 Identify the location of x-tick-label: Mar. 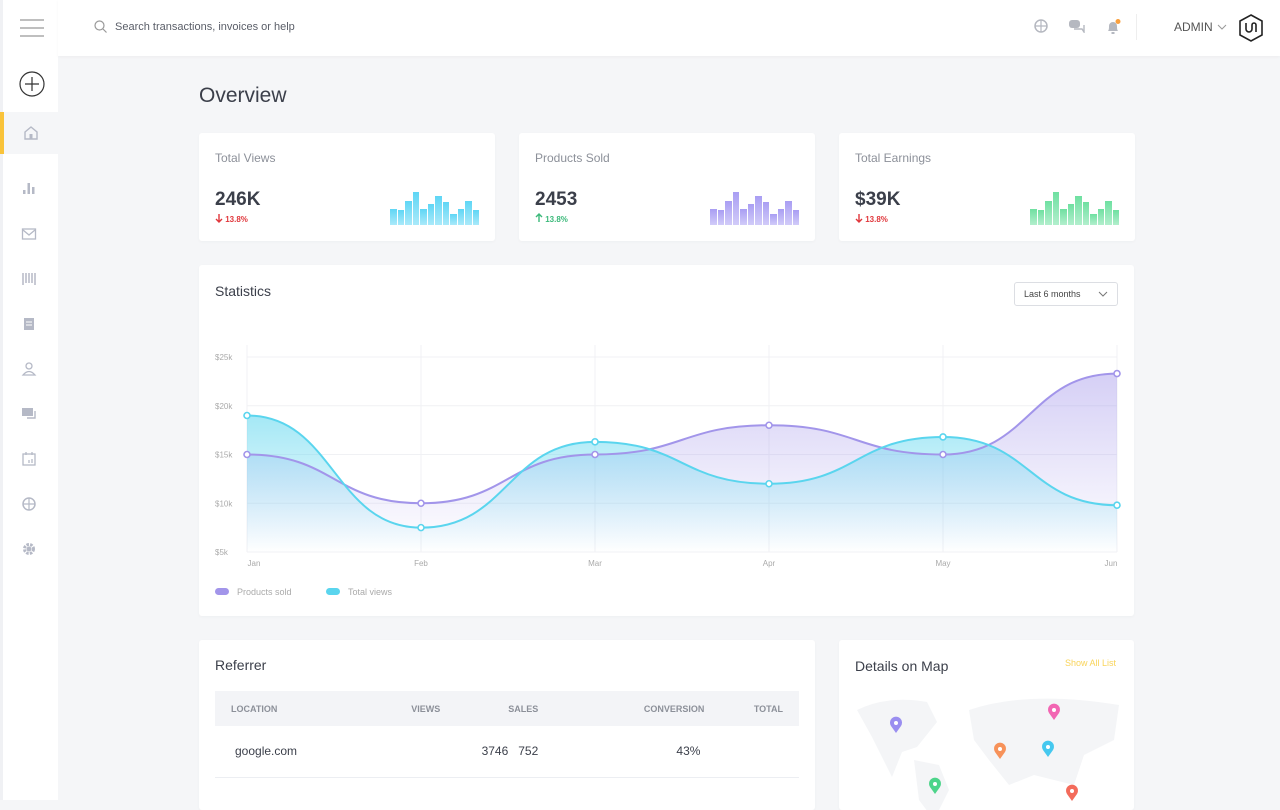
(595, 563).